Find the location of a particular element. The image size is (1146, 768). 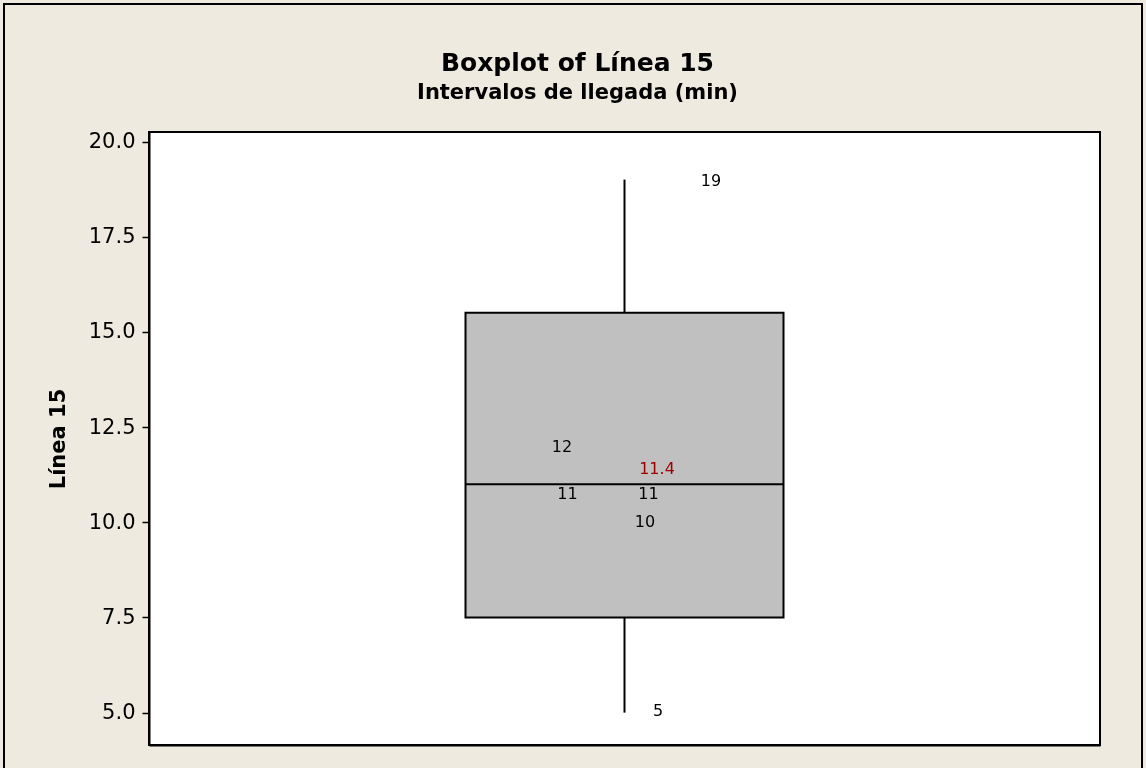

chart-subtitle: Intervalos de llegada (min) is located at coordinates (577, 91).